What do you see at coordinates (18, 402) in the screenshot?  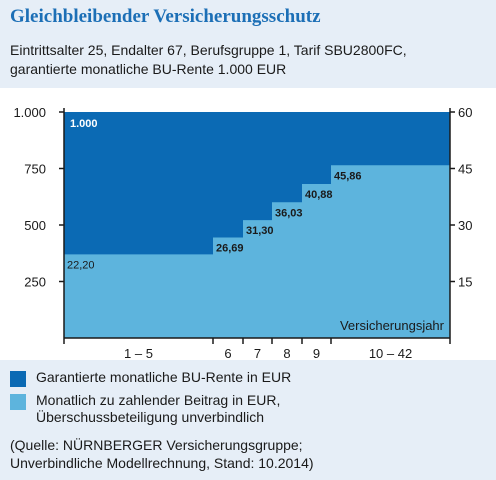 I see `legend-swatch-light-blue` at bounding box center [18, 402].